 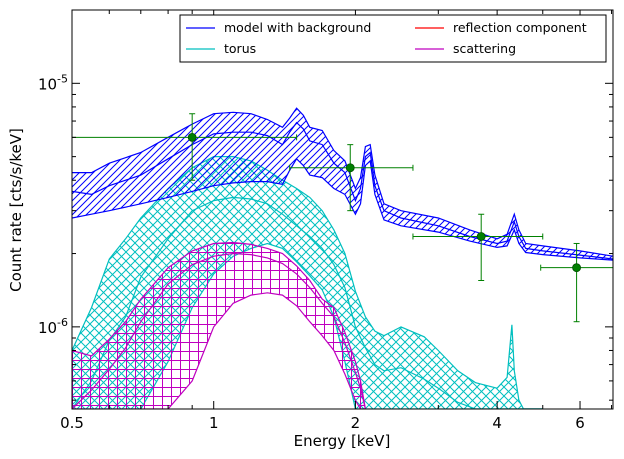 What do you see at coordinates (240, 48) in the screenshot?
I see `legend-label-torus: torus` at bounding box center [240, 48].